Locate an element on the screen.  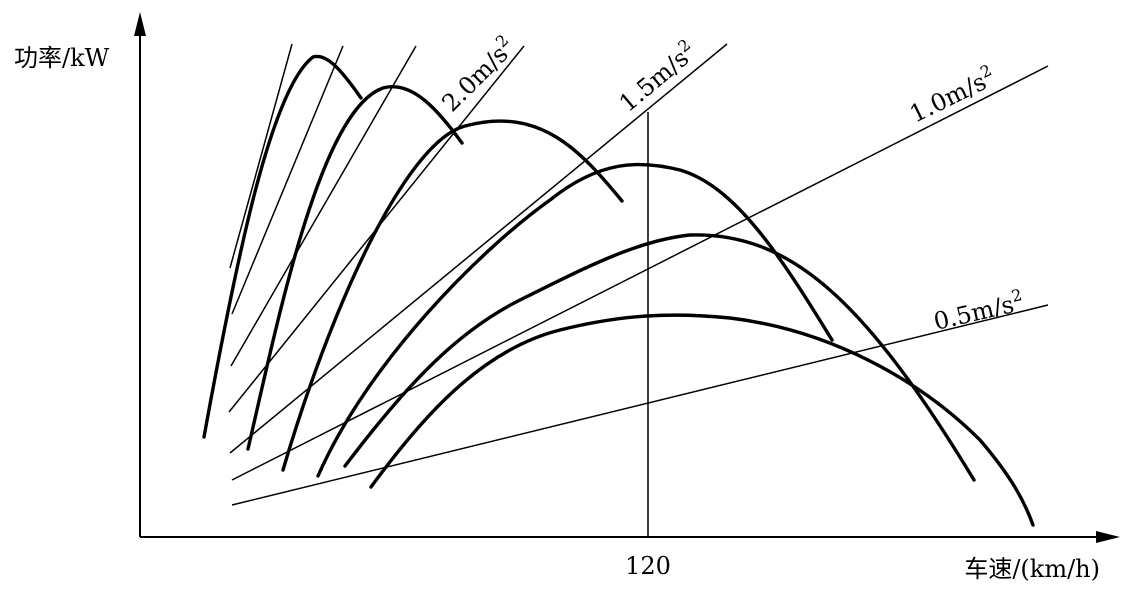
acceleration-label-base: 1.0m/s is located at coordinates (947, 98).